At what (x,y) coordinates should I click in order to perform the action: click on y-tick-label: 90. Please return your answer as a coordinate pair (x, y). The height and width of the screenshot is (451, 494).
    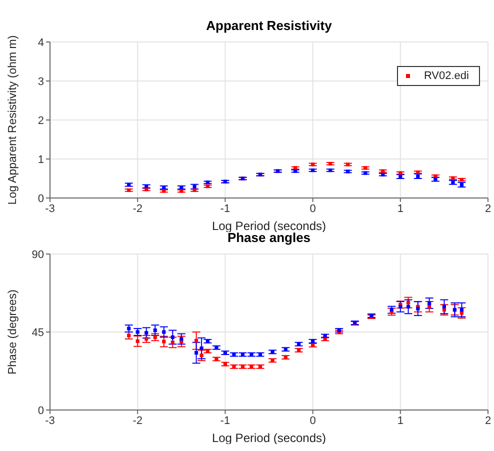
    Looking at the image, I should click on (38, 254).